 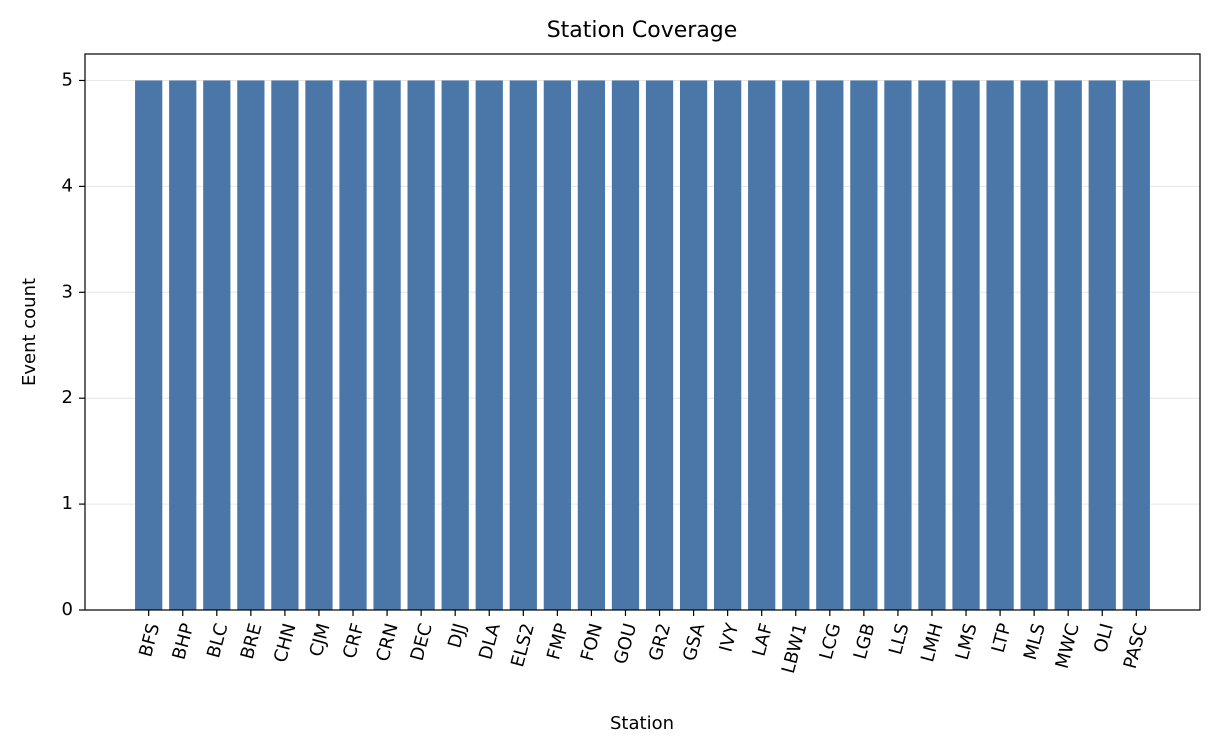 I want to click on x-tick-label: DJJ, so click(x=457, y=635).